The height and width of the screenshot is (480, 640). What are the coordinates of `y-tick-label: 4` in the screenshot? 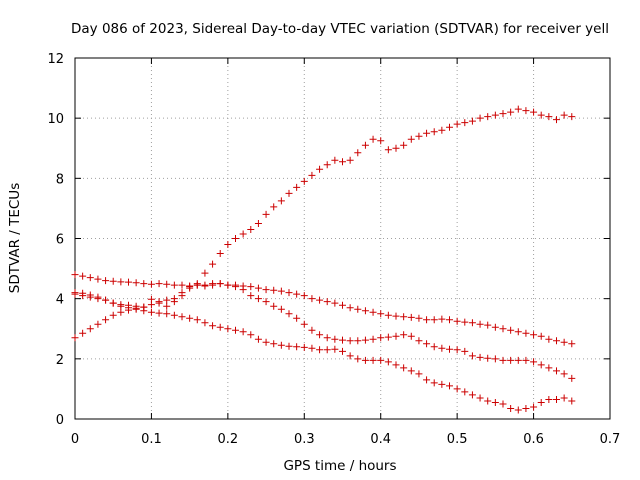 It's located at (60, 300).